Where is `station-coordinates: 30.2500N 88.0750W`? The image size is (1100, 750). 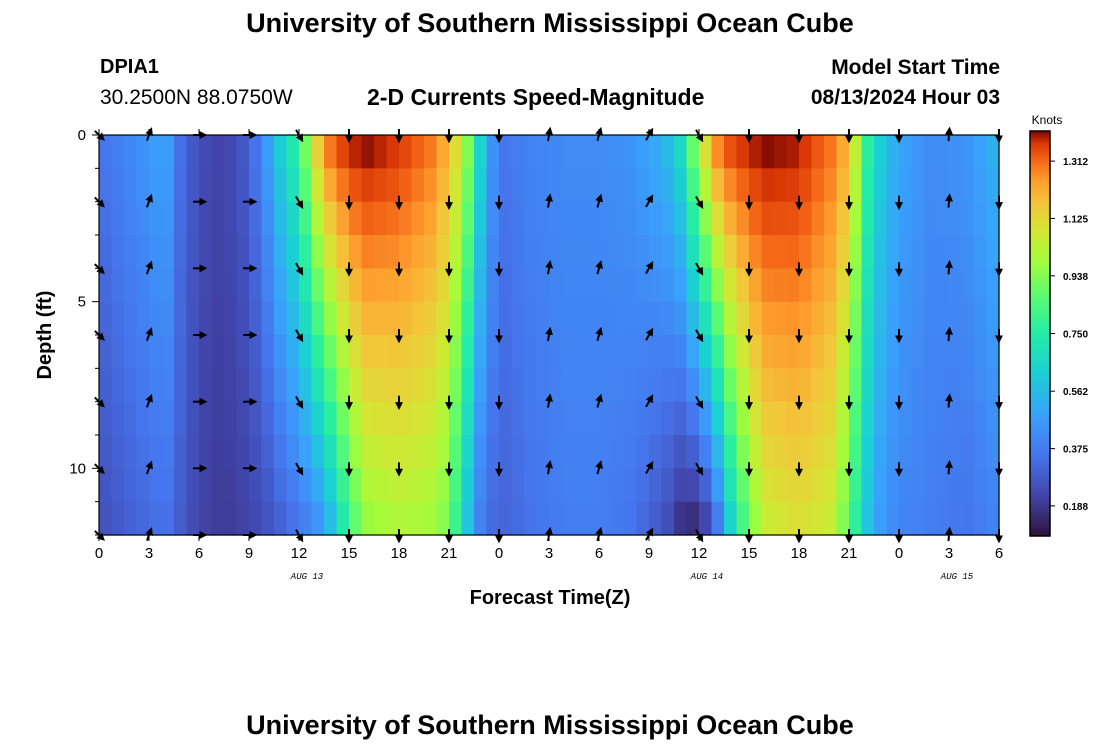
station-coordinates: 30.2500N 88.0750W is located at coordinates (196, 97).